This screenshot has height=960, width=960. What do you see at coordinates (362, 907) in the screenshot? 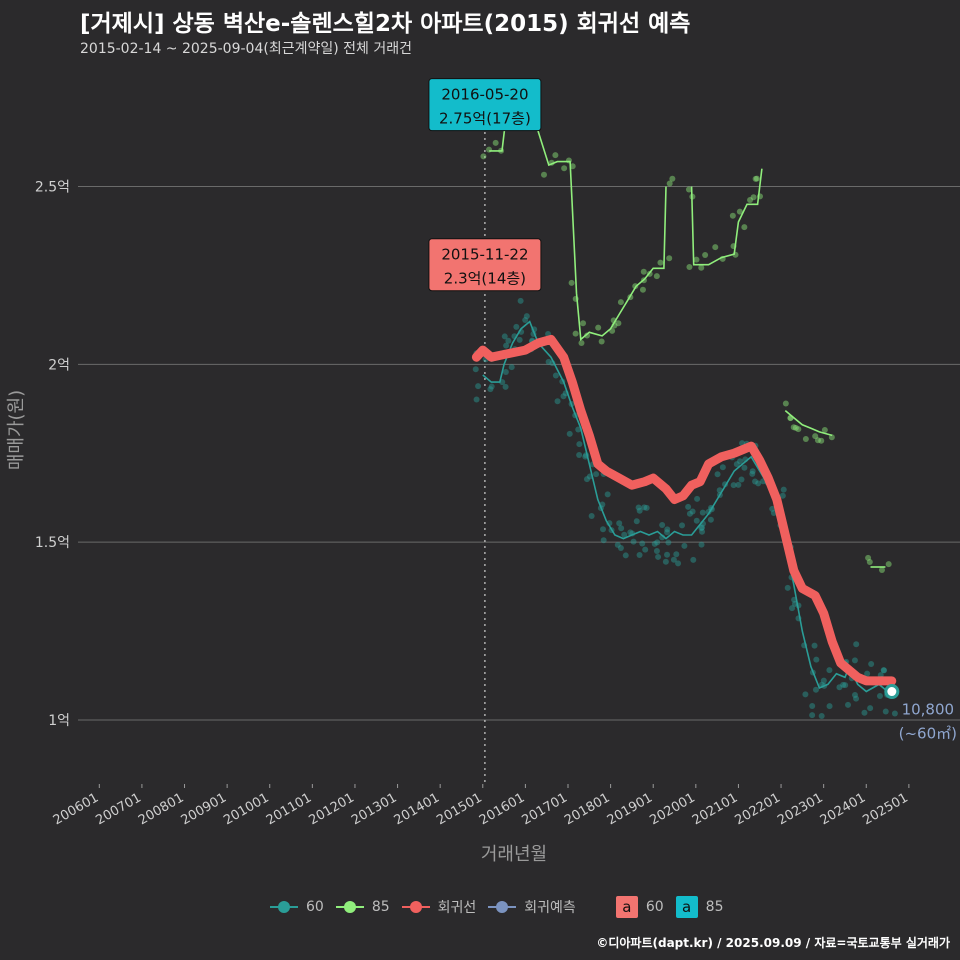
I see `legend-item-85: 85` at bounding box center [362, 907].